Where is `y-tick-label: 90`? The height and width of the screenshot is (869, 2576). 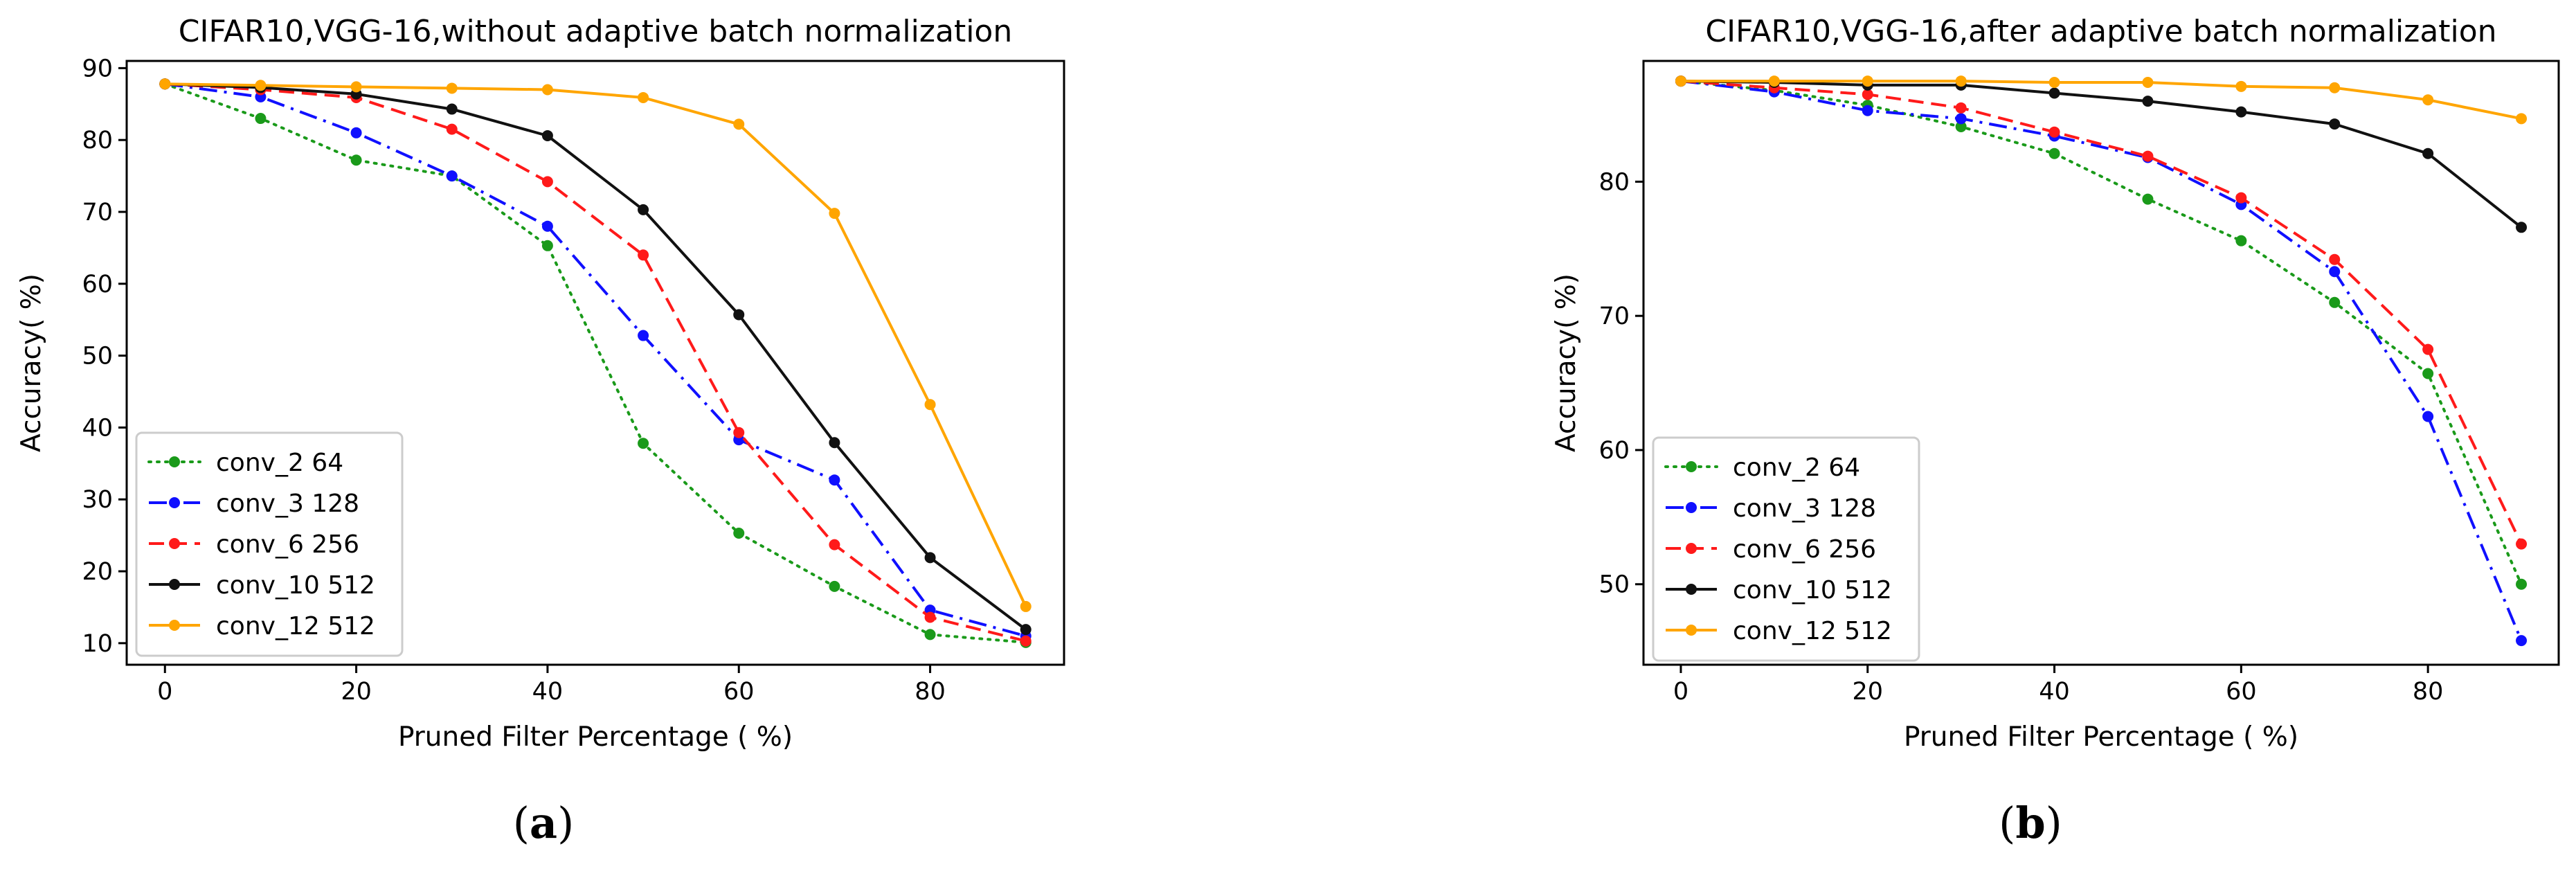
y-tick-label: 90 is located at coordinates (97, 69).